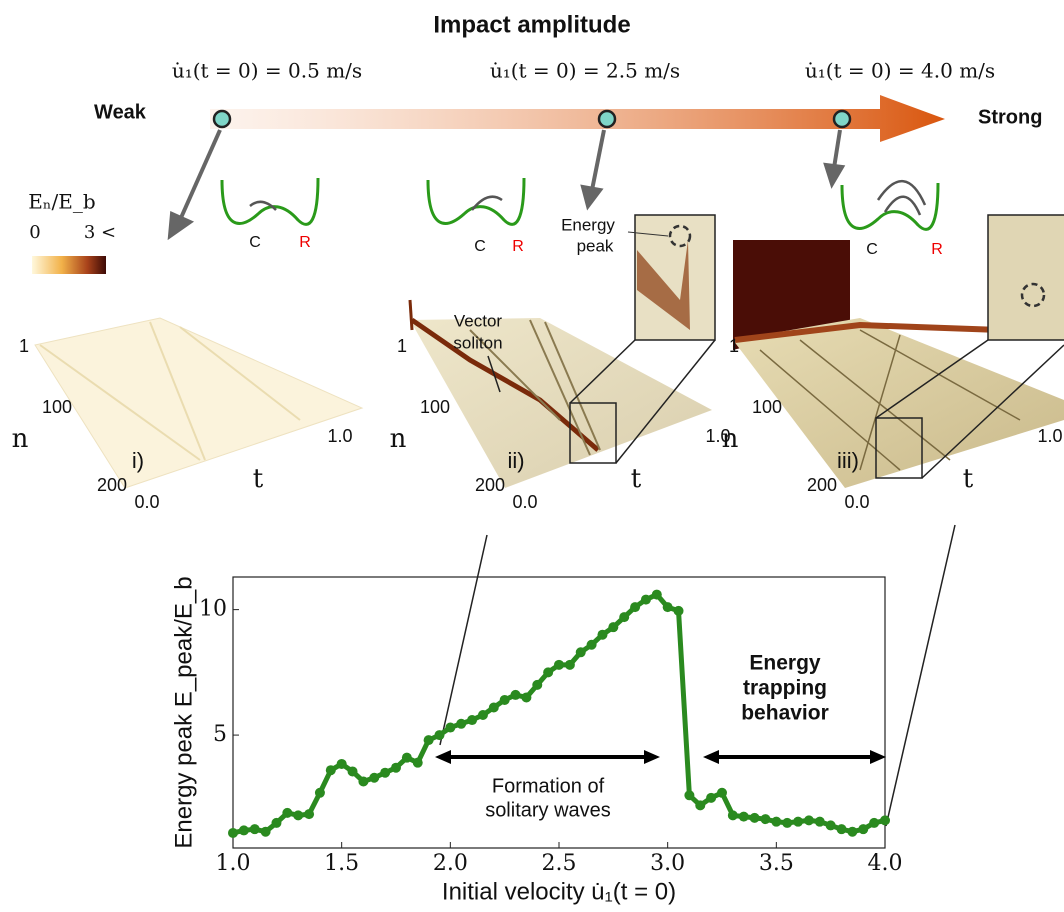 The height and width of the screenshot is (912, 1064). What do you see at coordinates (100, 232) in the screenshot?
I see `colorbar-max: 3 <` at bounding box center [100, 232].